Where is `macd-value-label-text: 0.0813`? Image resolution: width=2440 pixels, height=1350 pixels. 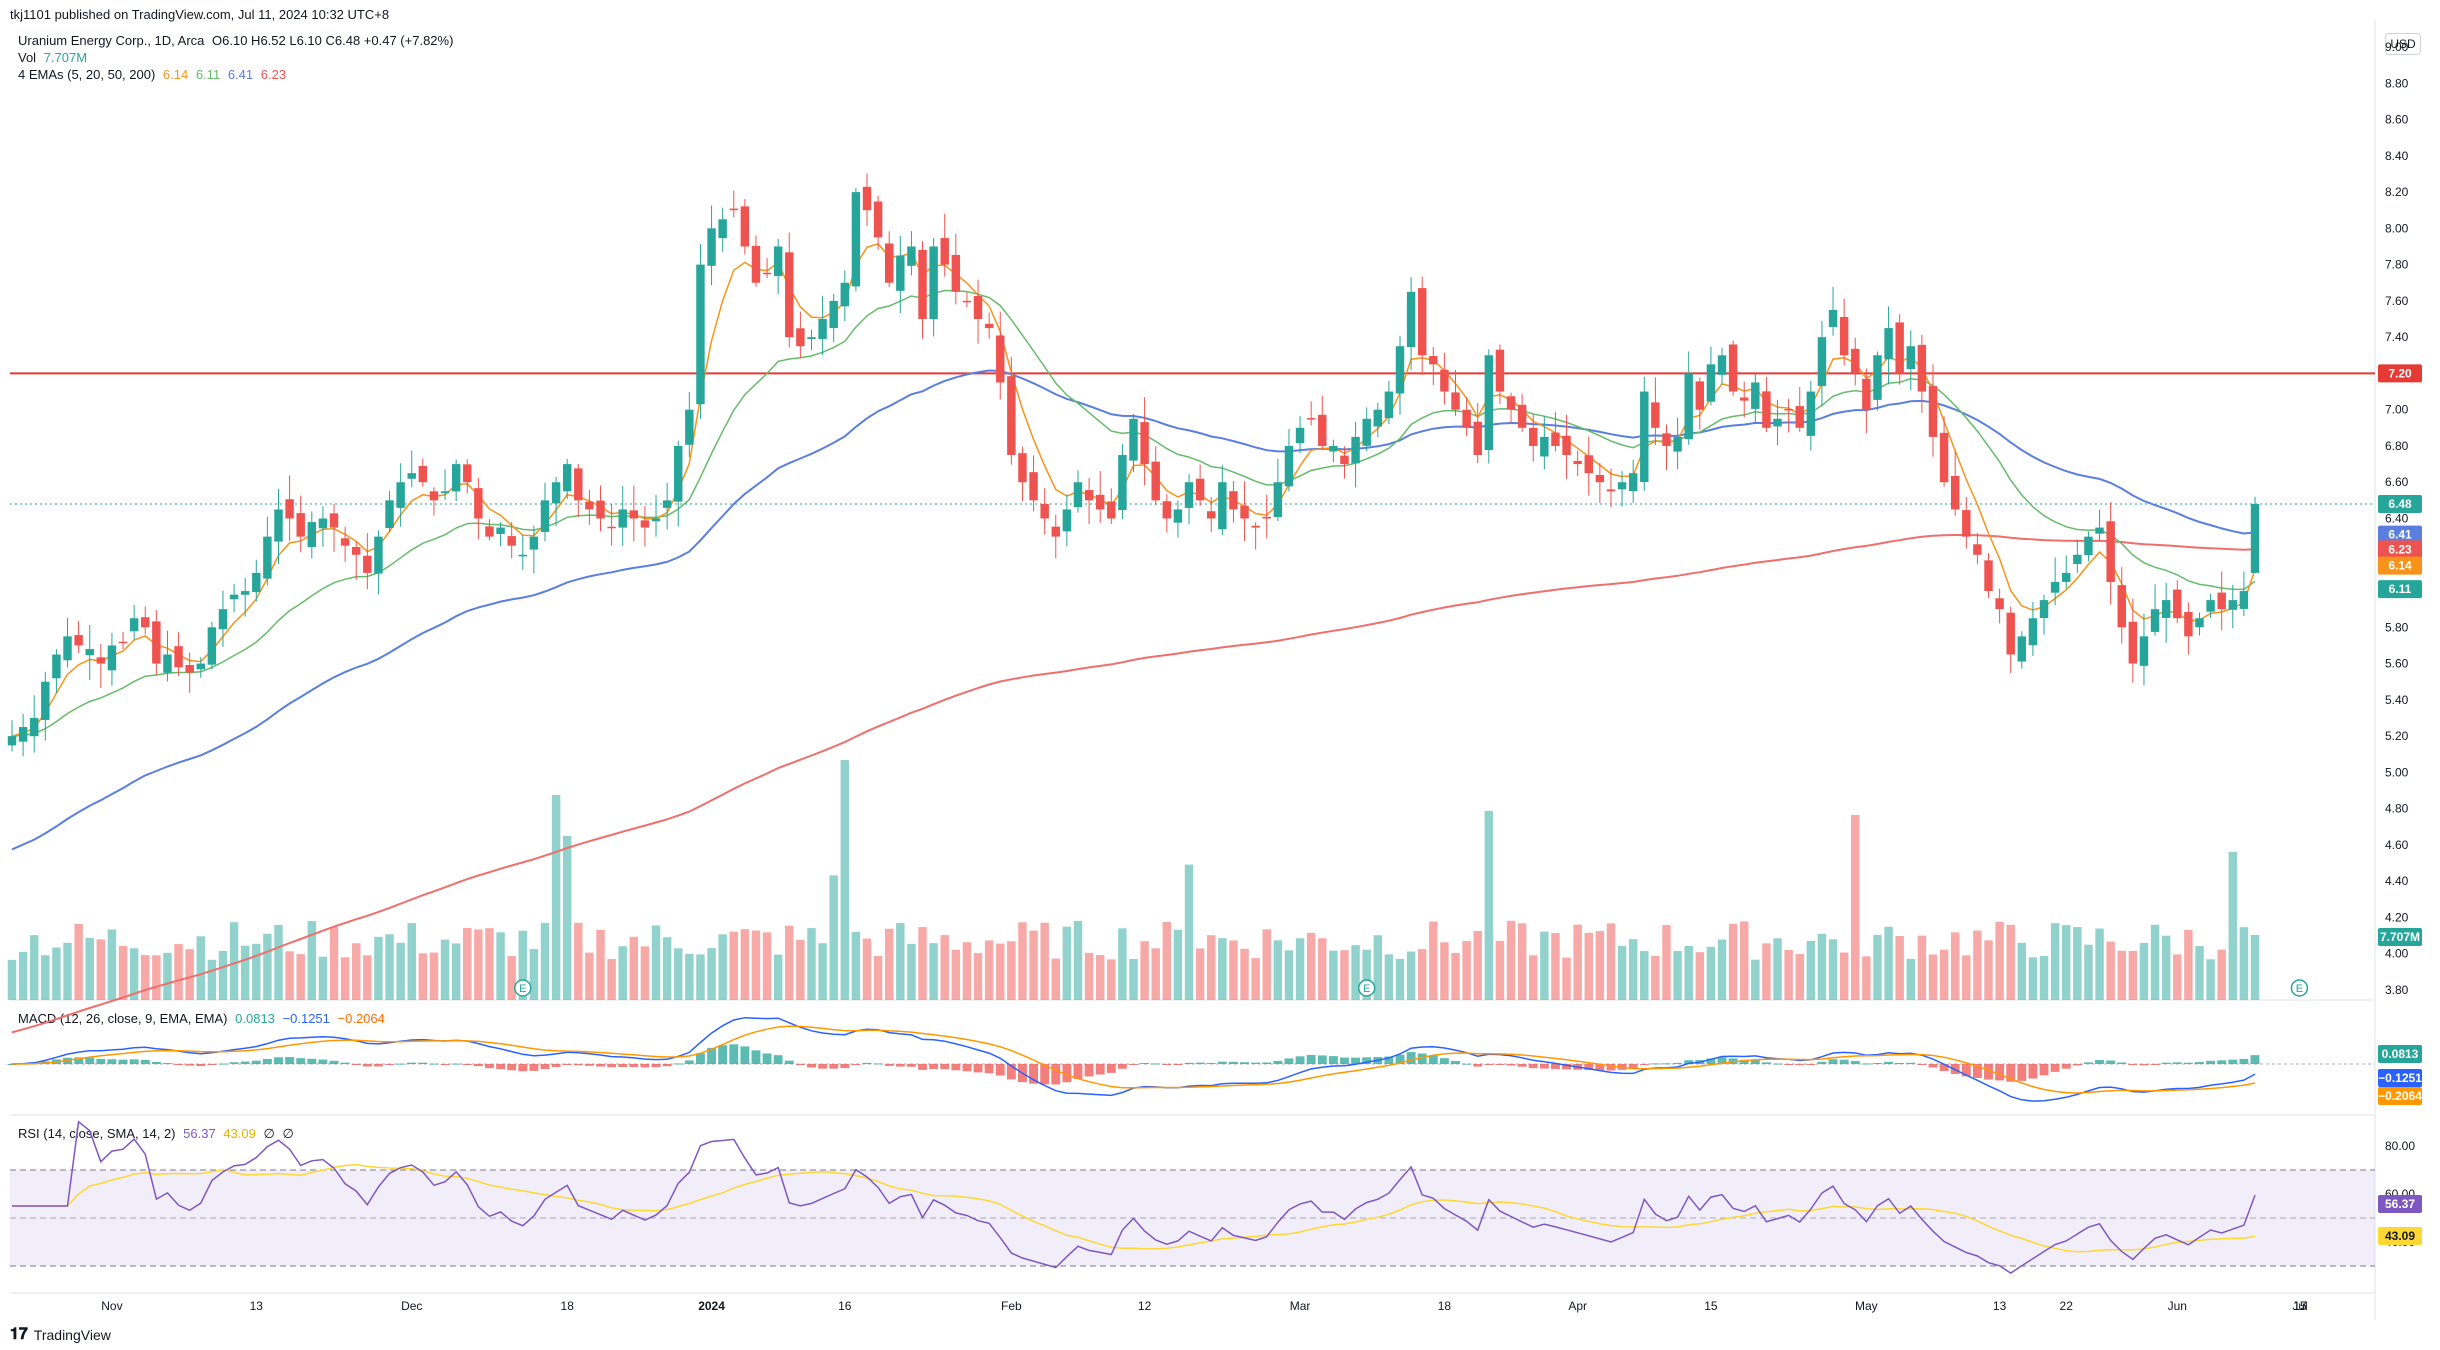 macd-value-label-text: 0.0813 is located at coordinates (2400, 1054).